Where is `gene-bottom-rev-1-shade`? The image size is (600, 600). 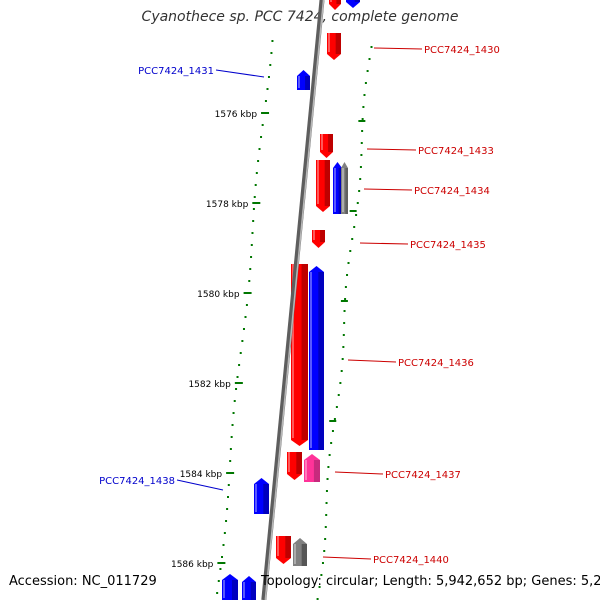 gene-bottom-rev-1-shade is located at coordinates (234, 590).